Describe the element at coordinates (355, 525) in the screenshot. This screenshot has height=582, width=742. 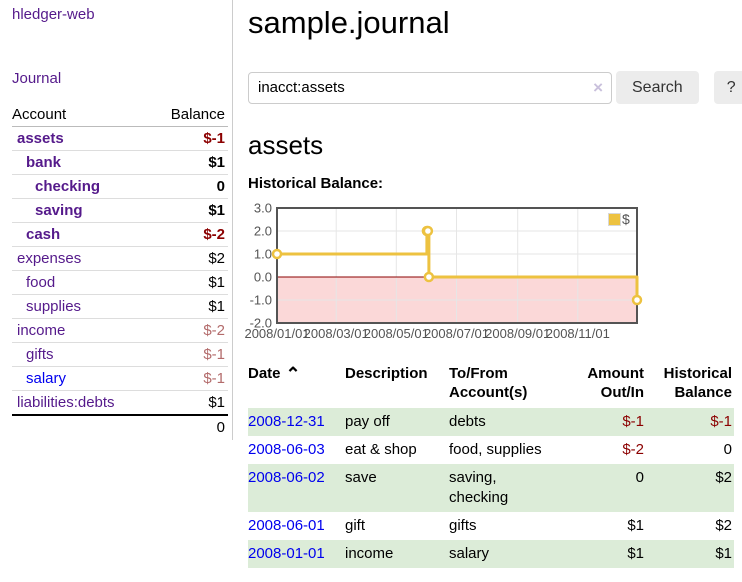
I see `transaction-description: gift` at that location.